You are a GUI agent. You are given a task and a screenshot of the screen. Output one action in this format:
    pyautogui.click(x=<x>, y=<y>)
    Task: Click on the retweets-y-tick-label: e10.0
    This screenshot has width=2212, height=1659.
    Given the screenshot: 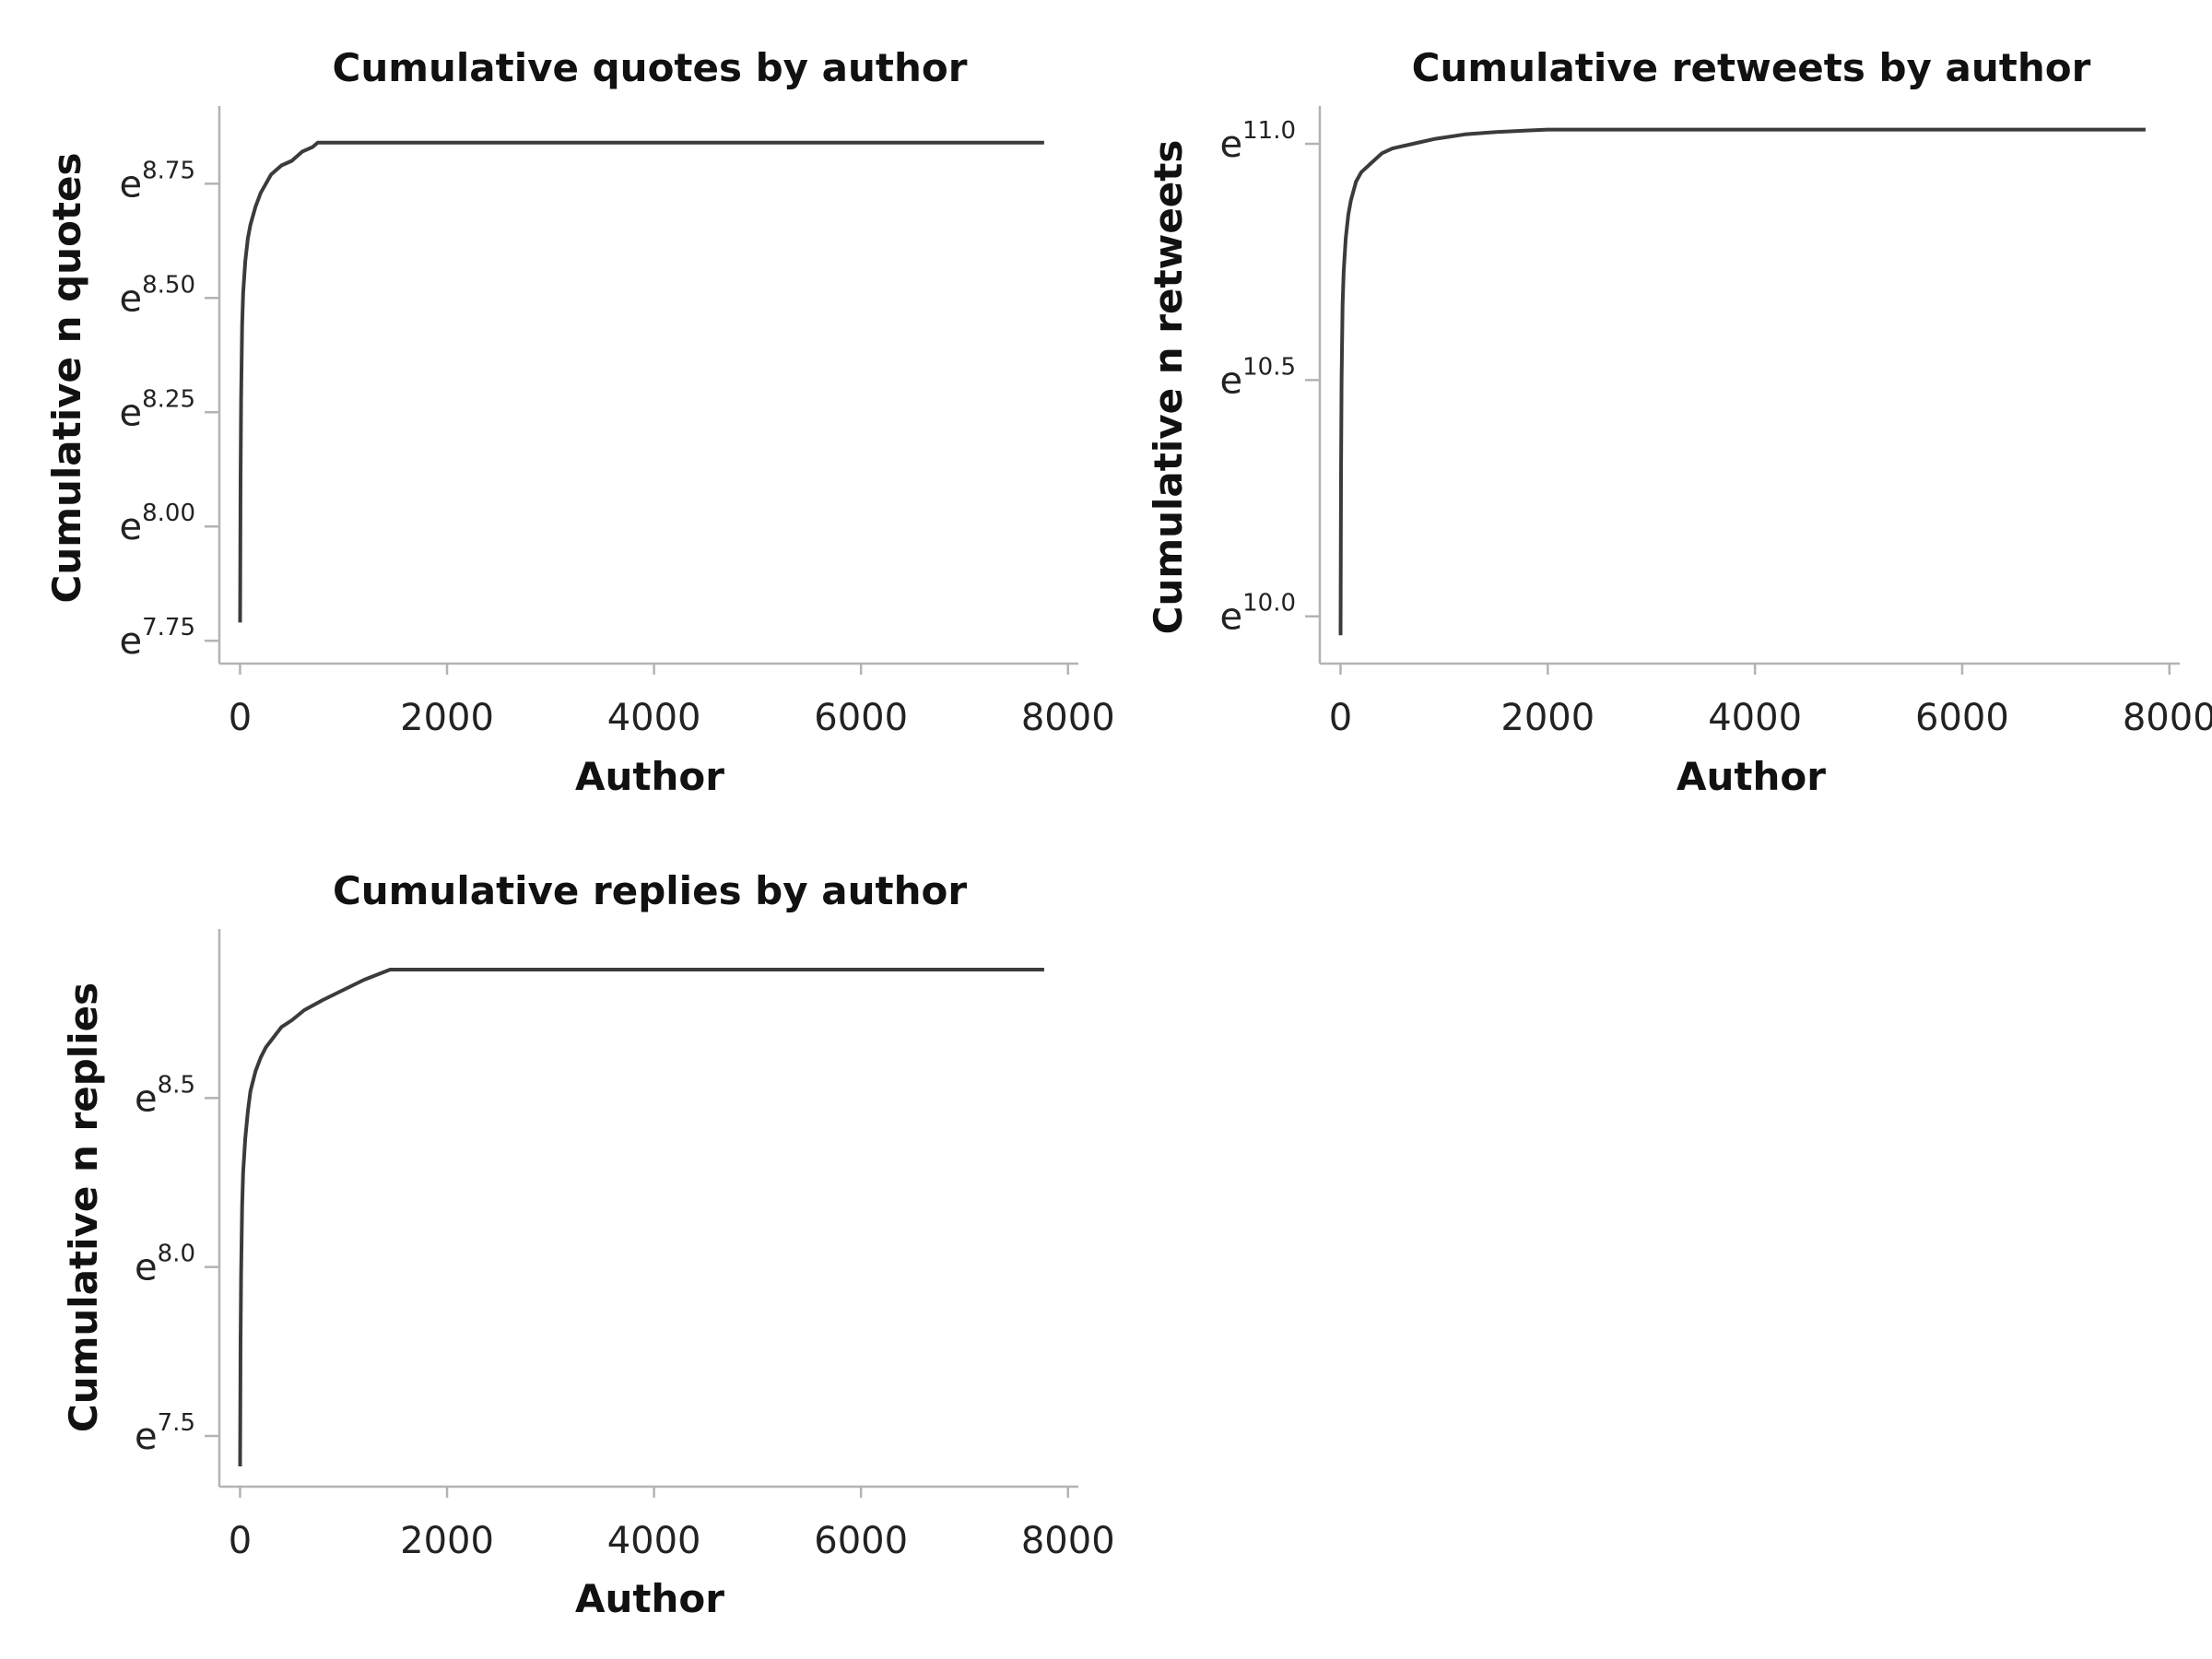 What is the action you would take?
    pyautogui.click(x=1258, y=614)
    